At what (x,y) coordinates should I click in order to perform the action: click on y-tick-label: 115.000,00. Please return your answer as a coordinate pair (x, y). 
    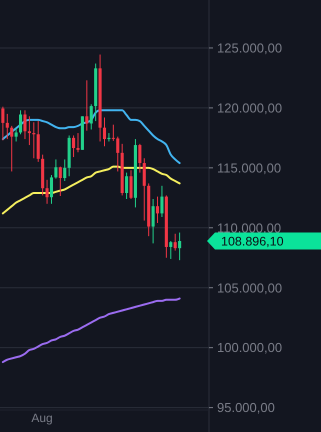
    Looking at the image, I should click on (249, 168).